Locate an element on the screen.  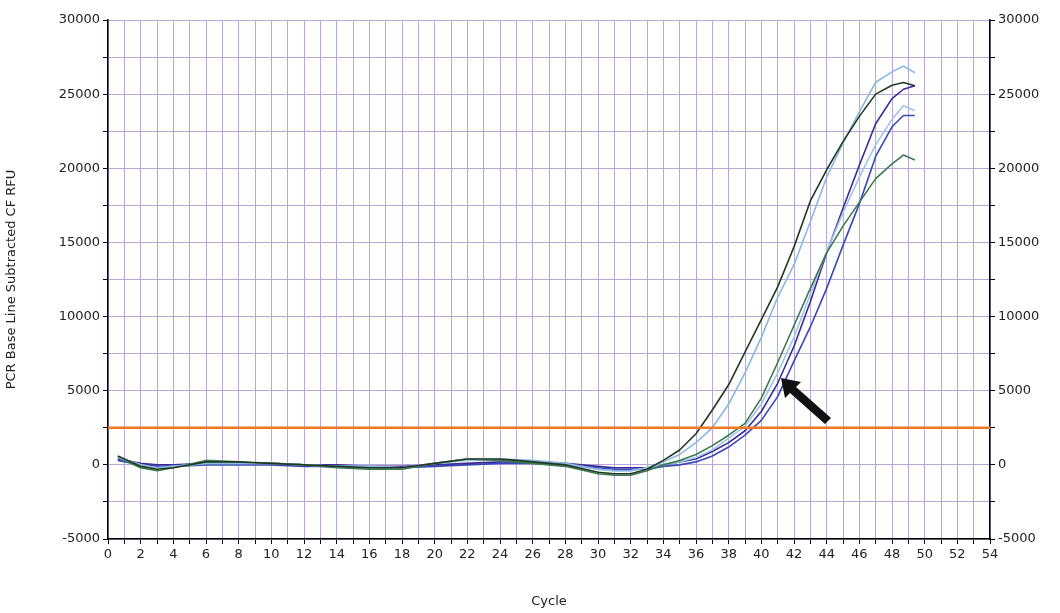
y2-tick-label: 15000 is located at coordinates (1019, 241).